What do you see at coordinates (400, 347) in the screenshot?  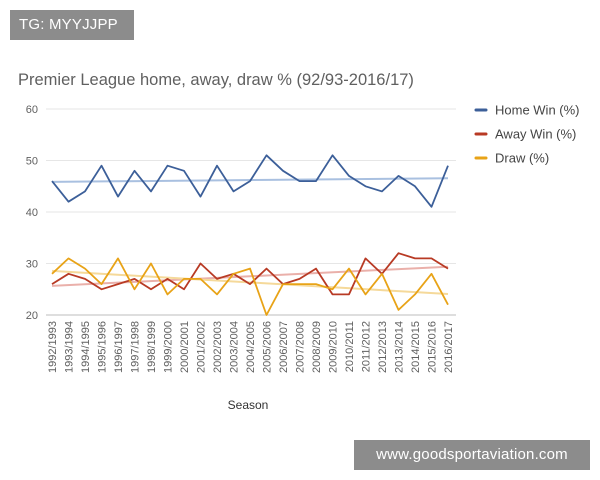 I see `x-tick-2013-2014: 2013/2014` at bounding box center [400, 347].